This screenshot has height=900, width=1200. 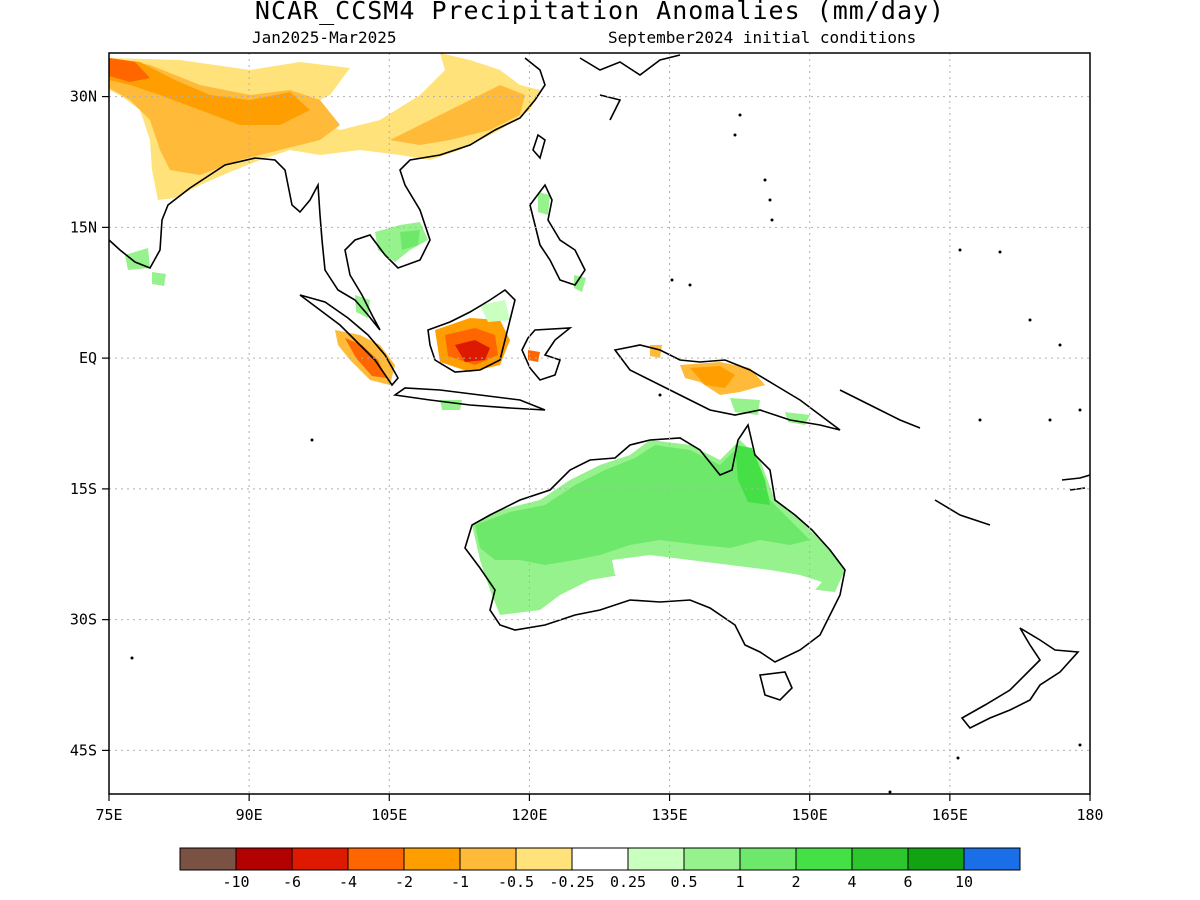 I want to click on lon-tick-label: 105E, so click(x=389, y=815).